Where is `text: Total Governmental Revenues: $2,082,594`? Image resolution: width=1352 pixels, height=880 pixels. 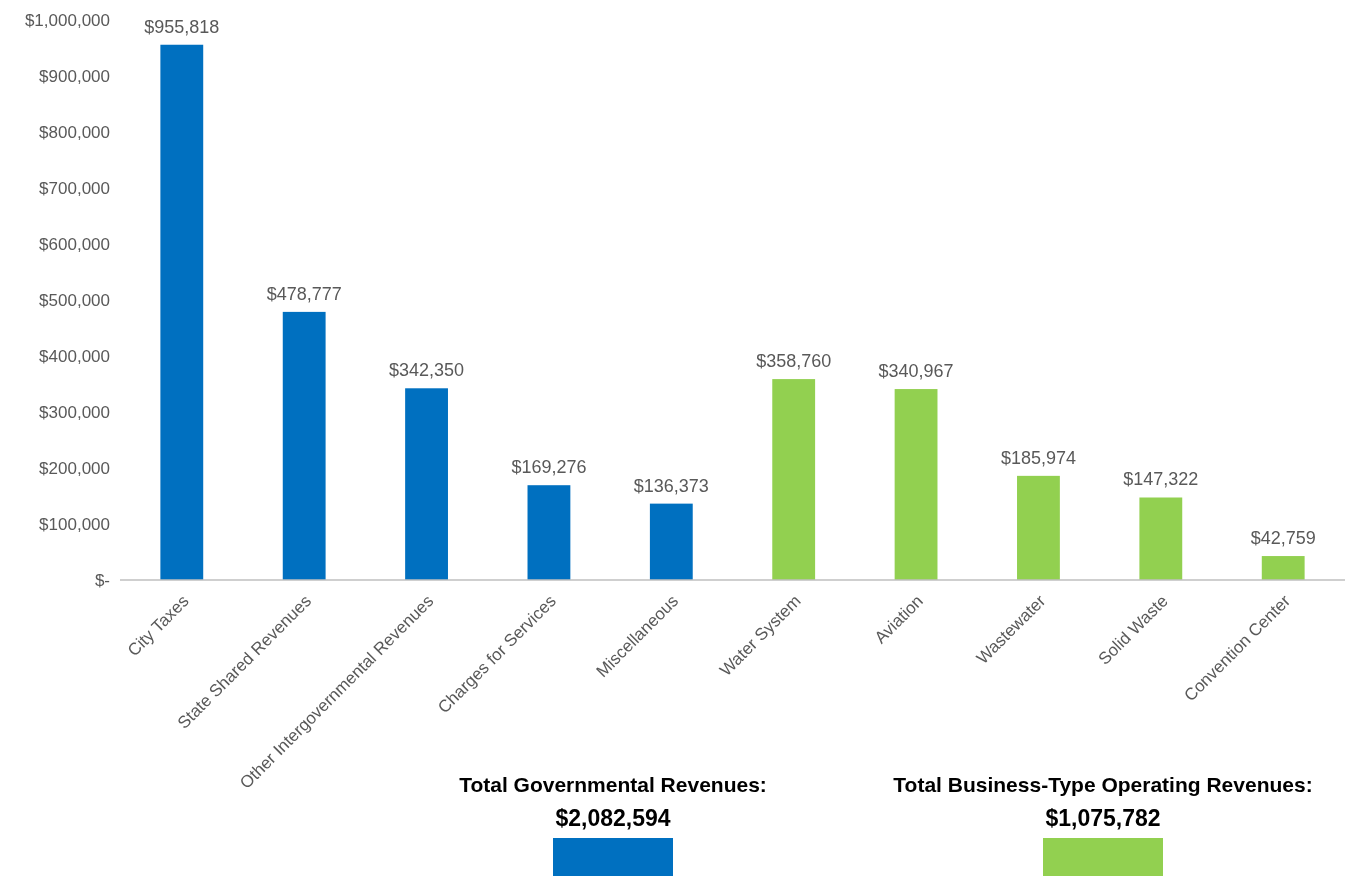
text: Total Governmental Revenues: $2,082,594 is located at coordinates (613, 802).